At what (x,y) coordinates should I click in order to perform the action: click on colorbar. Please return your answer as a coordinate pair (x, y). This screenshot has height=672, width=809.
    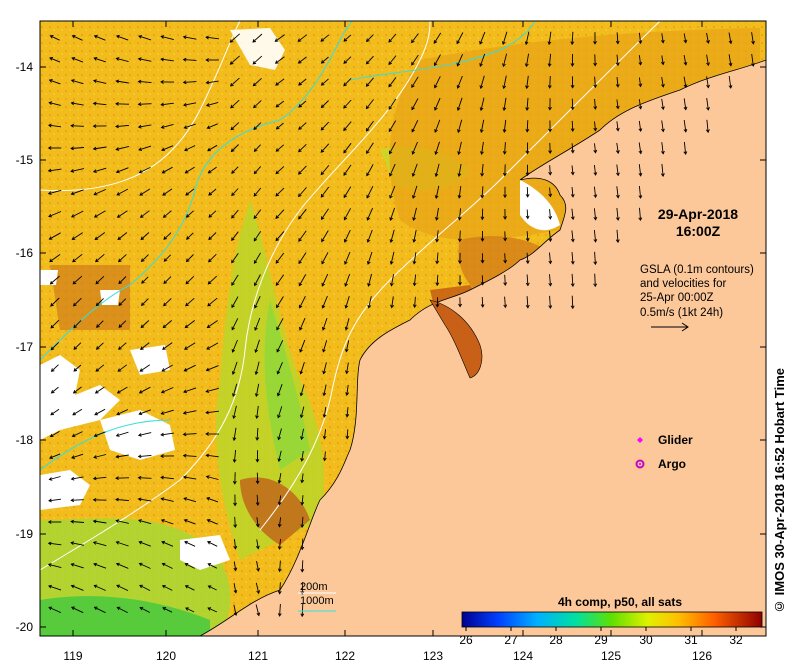
    Looking at the image, I should click on (612, 619).